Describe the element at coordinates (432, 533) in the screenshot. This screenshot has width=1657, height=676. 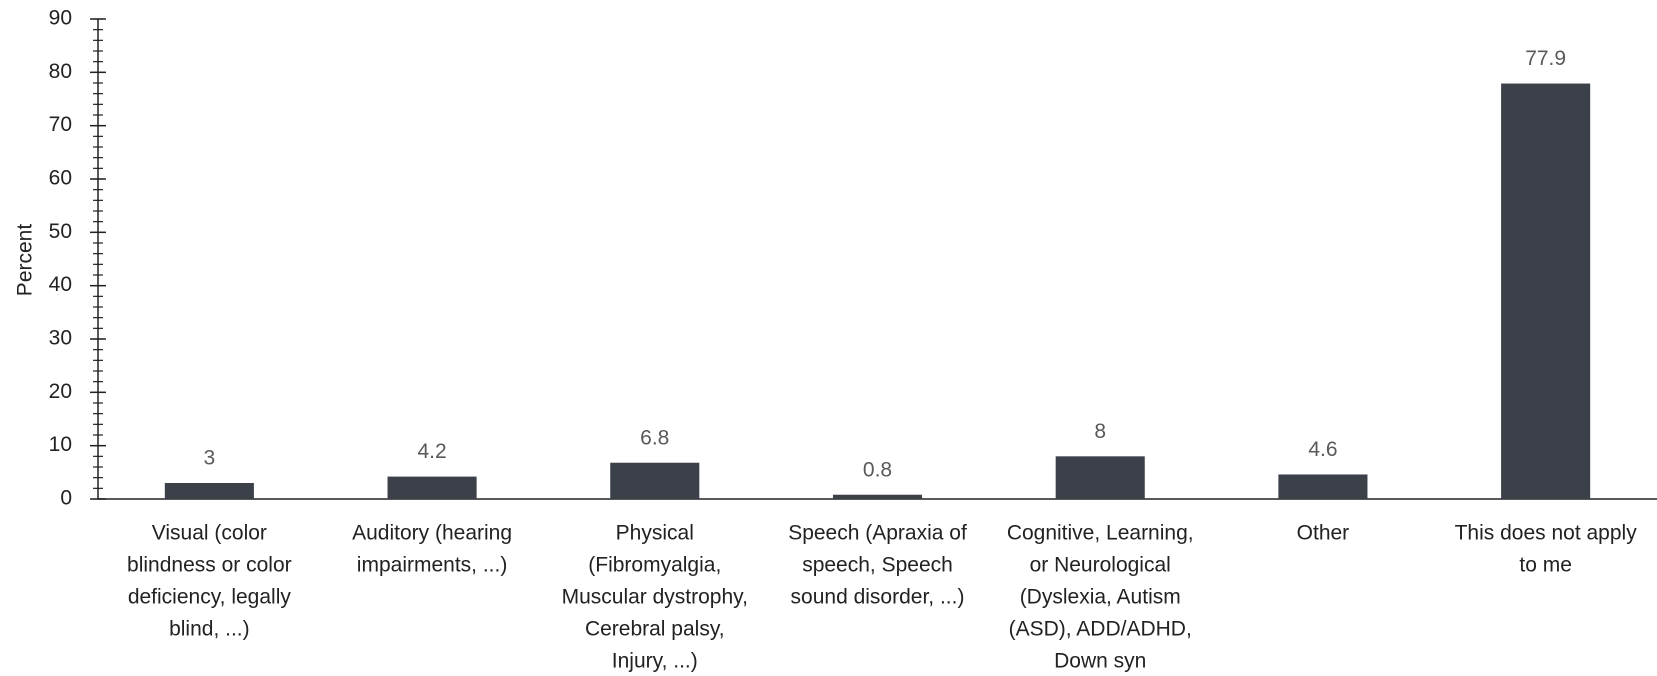
I see `x-tick-label: Auditory (hearing` at that location.